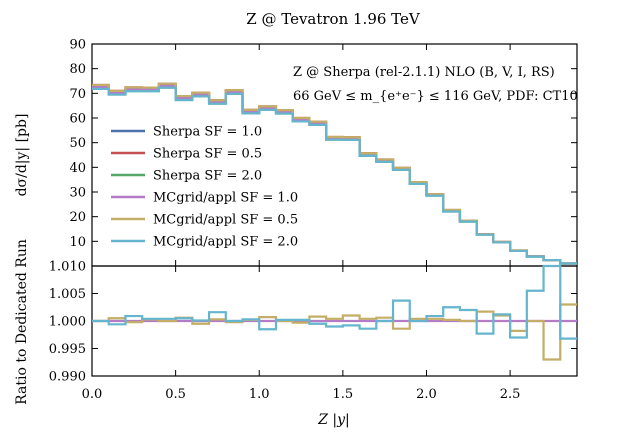 This screenshot has height=440, width=640. Describe the element at coordinates (207, 154) in the screenshot. I see `legend-label-sherpa-sf-0-5: Sherpa SF = 0.5` at that location.